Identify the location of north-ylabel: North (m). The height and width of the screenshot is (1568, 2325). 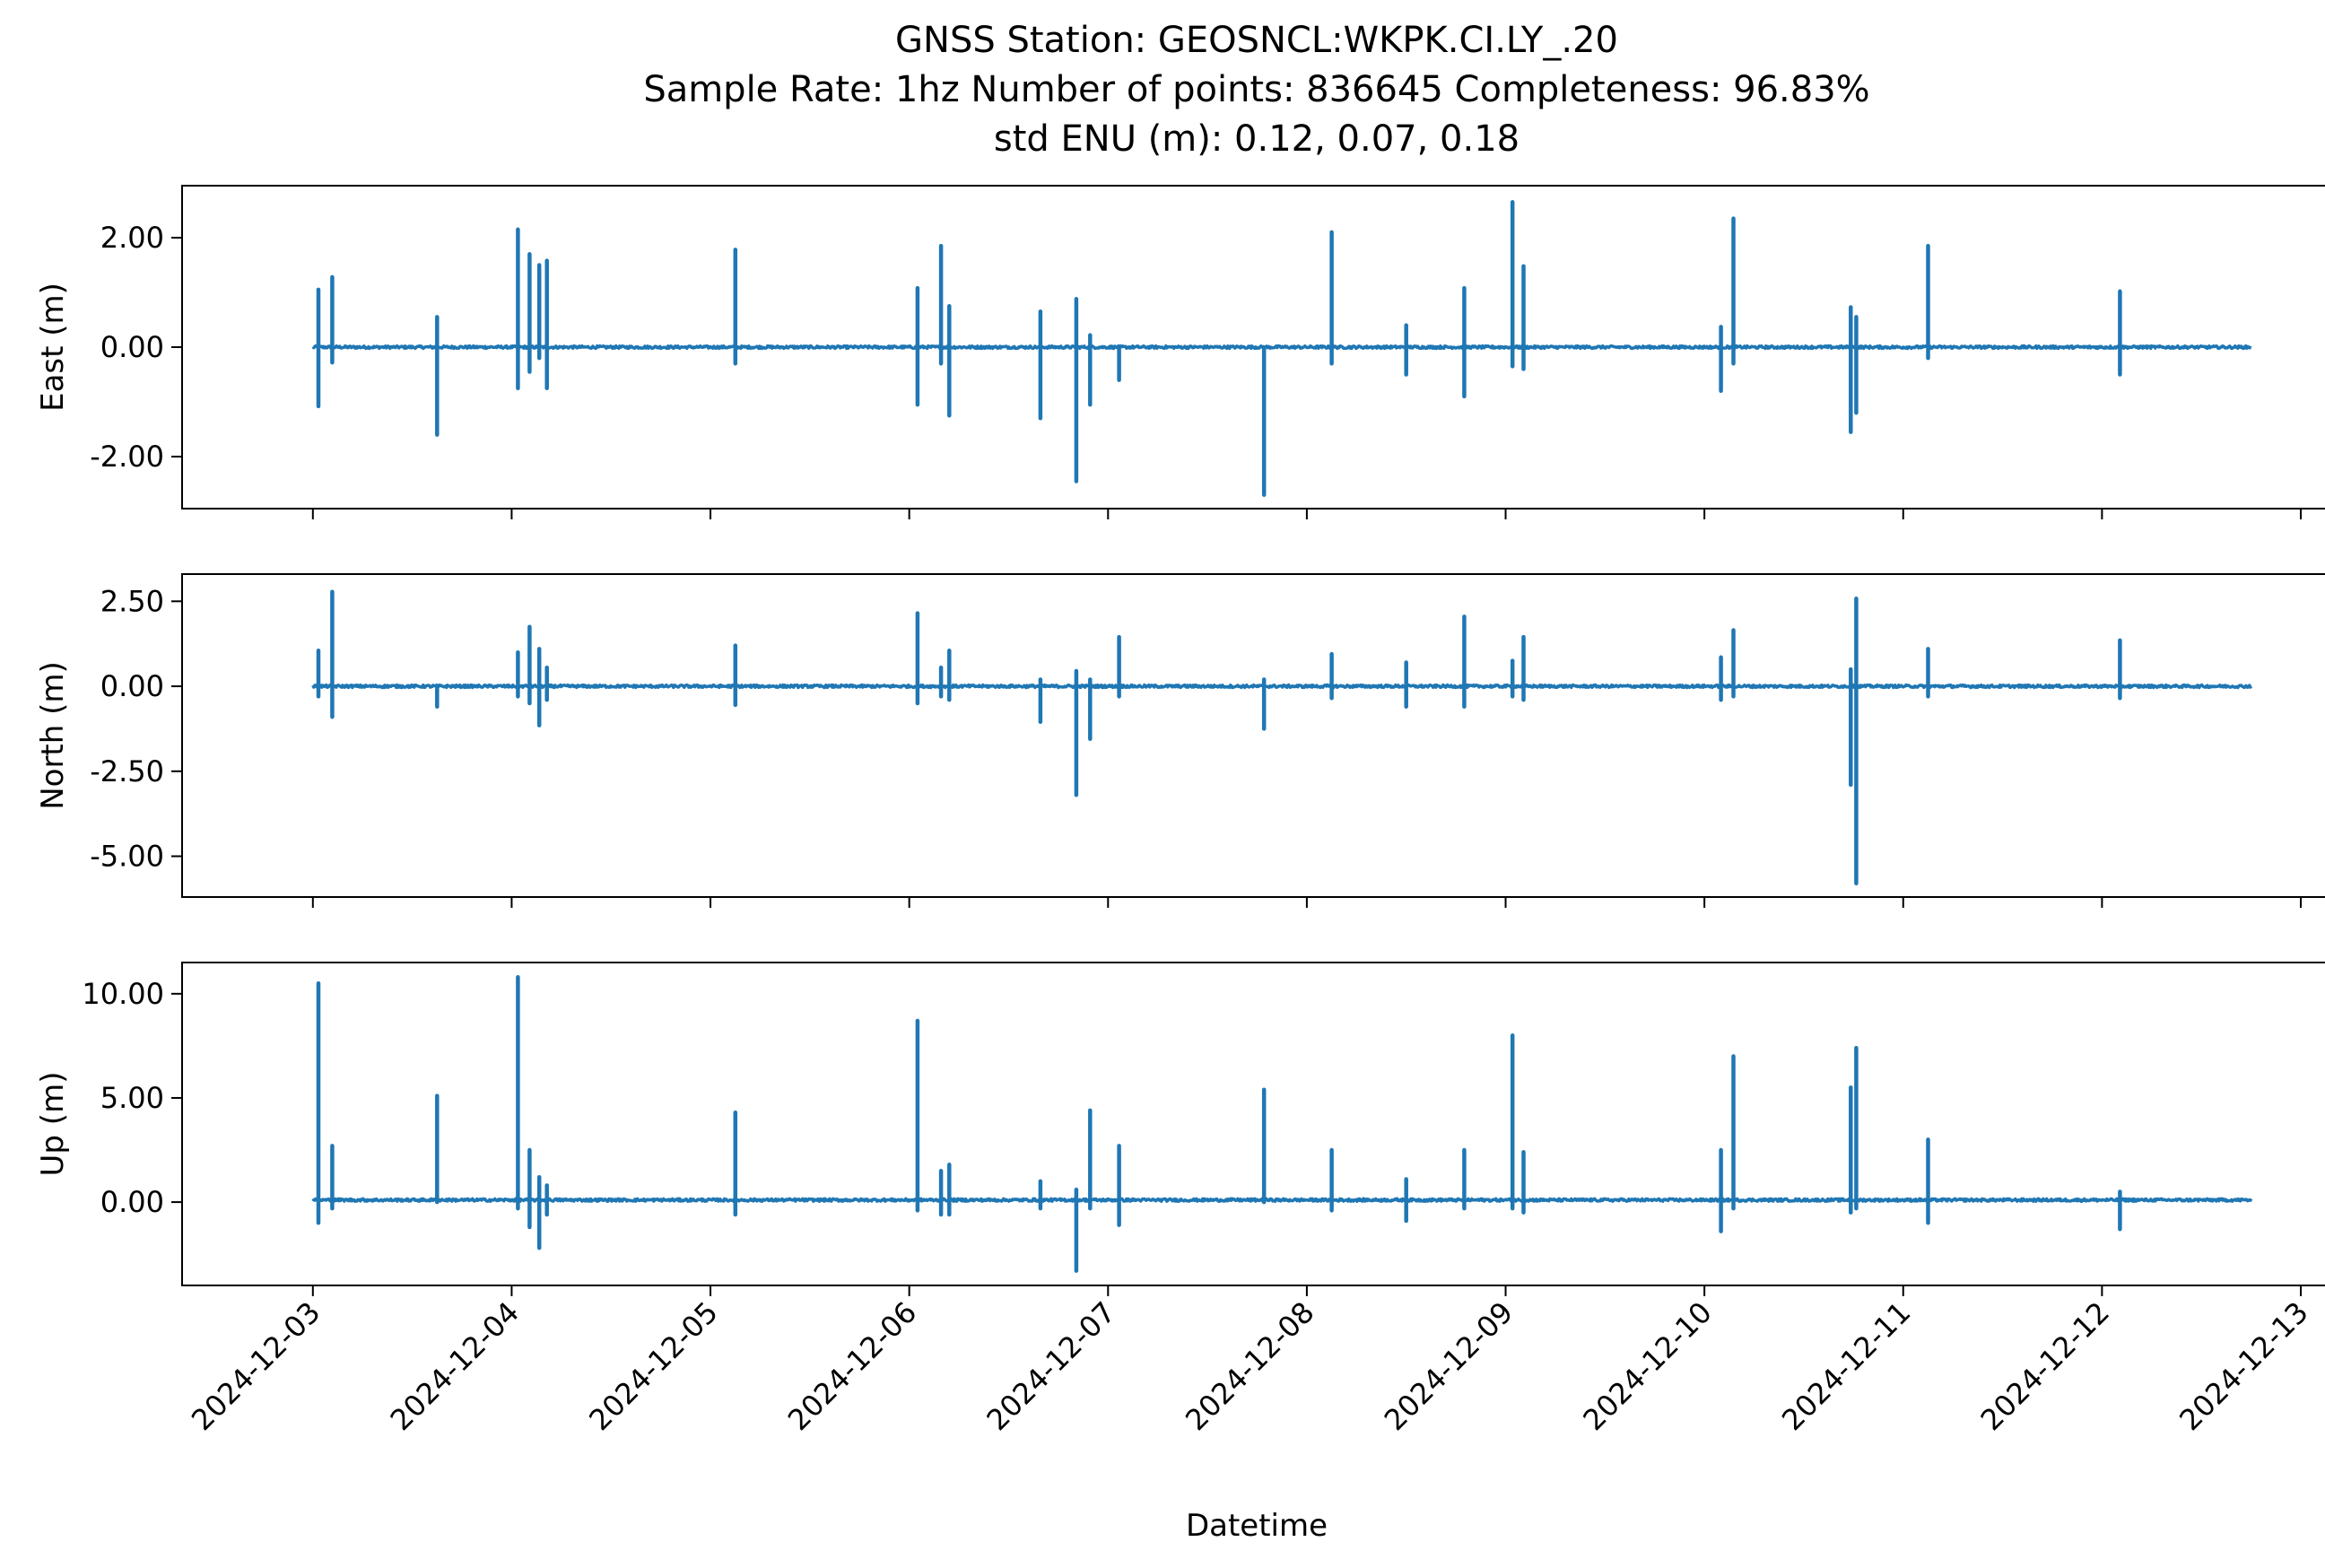
(53, 735).